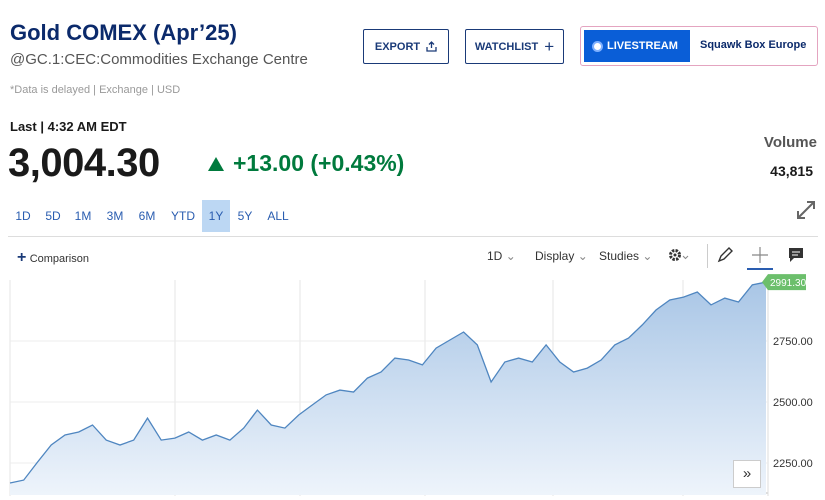  I want to click on display-button: Display ⌄, so click(561, 256).